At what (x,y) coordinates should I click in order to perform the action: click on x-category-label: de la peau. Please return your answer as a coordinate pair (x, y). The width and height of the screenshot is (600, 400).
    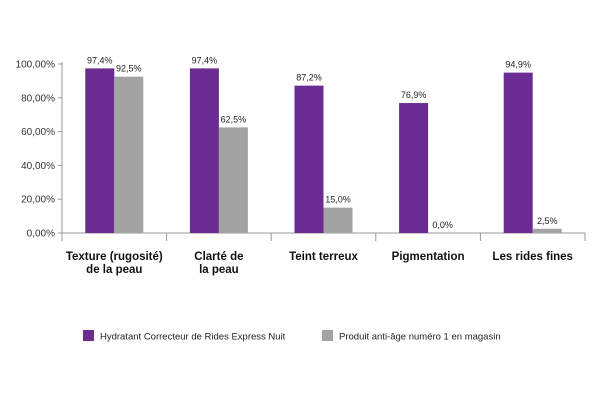
    Looking at the image, I should click on (114, 270).